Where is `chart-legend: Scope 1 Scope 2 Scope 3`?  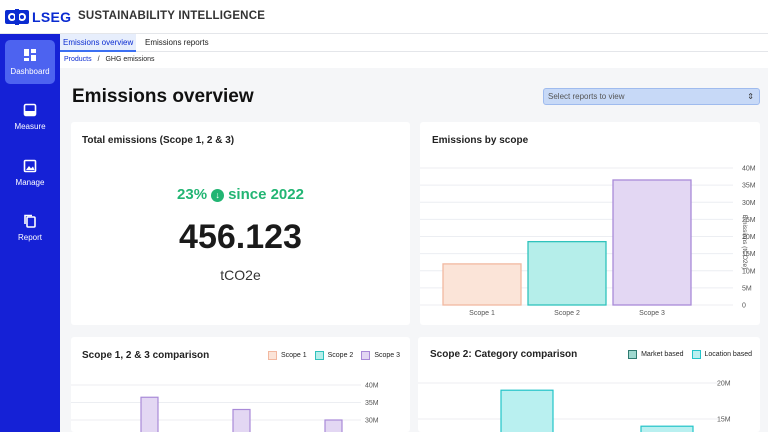 chart-legend: Scope 1 Scope 2 Scope 3 is located at coordinates (330, 355).